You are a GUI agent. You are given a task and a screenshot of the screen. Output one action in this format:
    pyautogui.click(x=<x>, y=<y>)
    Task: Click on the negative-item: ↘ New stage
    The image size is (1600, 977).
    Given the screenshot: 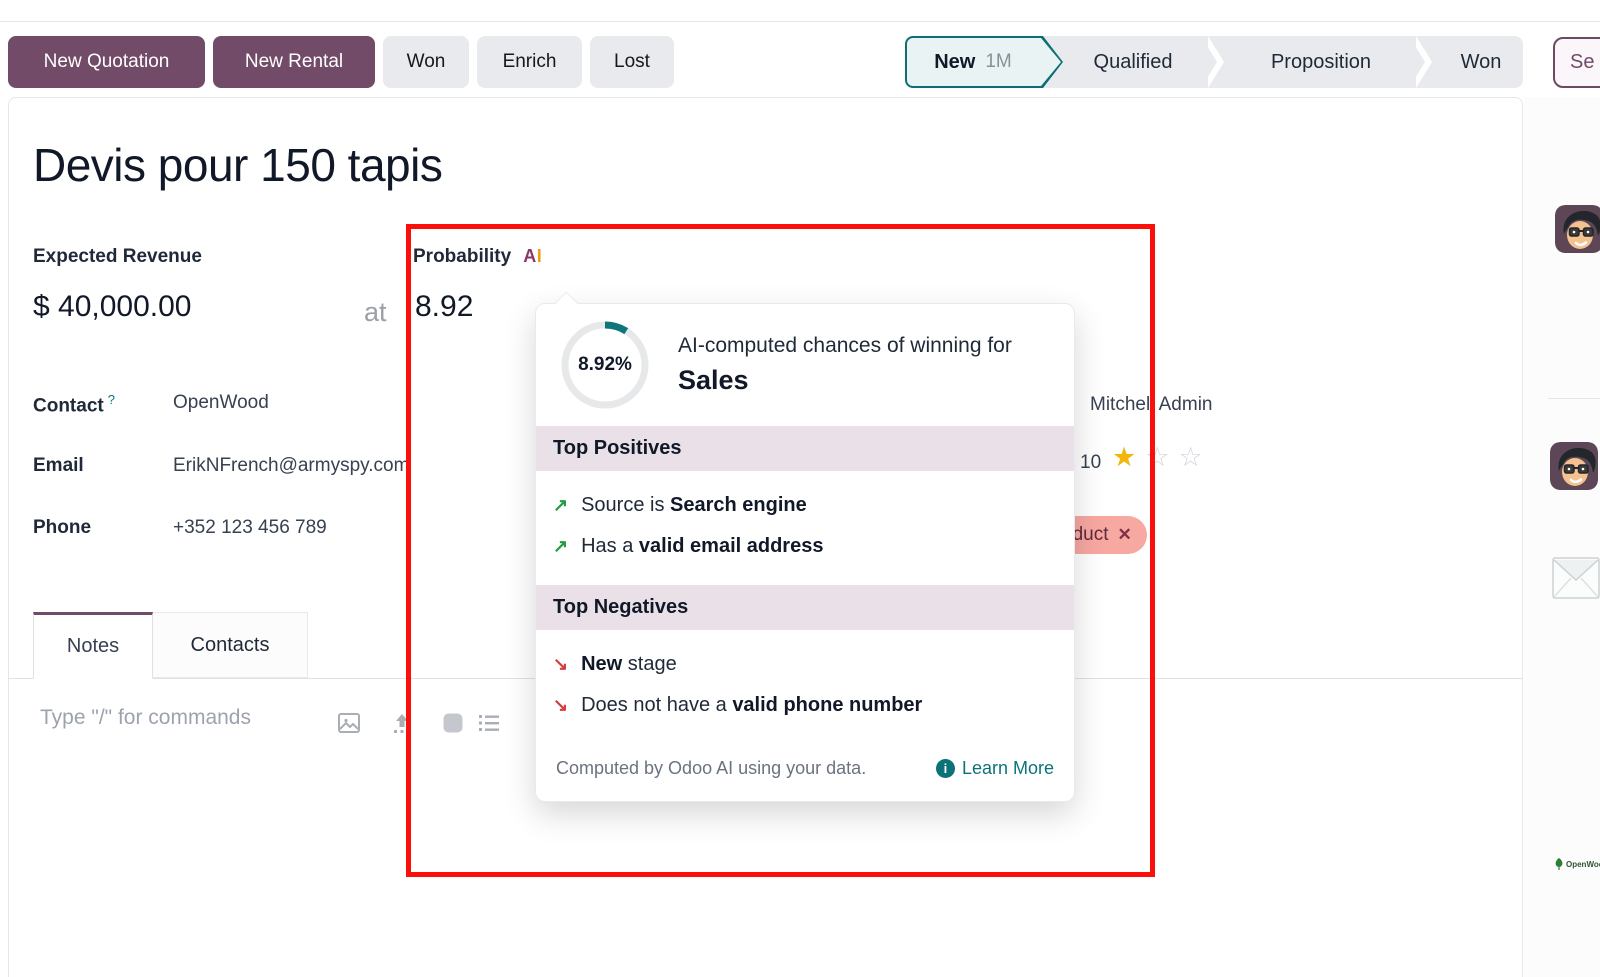 What is the action you would take?
    pyautogui.click(x=615, y=664)
    